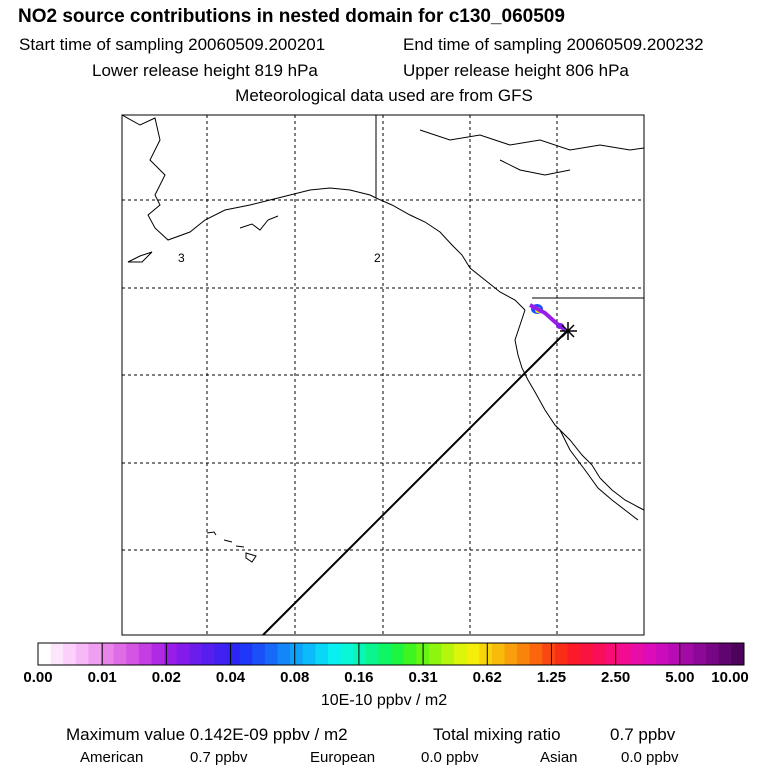  What do you see at coordinates (568, 331) in the screenshot?
I see `release-point-marker` at bounding box center [568, 331].